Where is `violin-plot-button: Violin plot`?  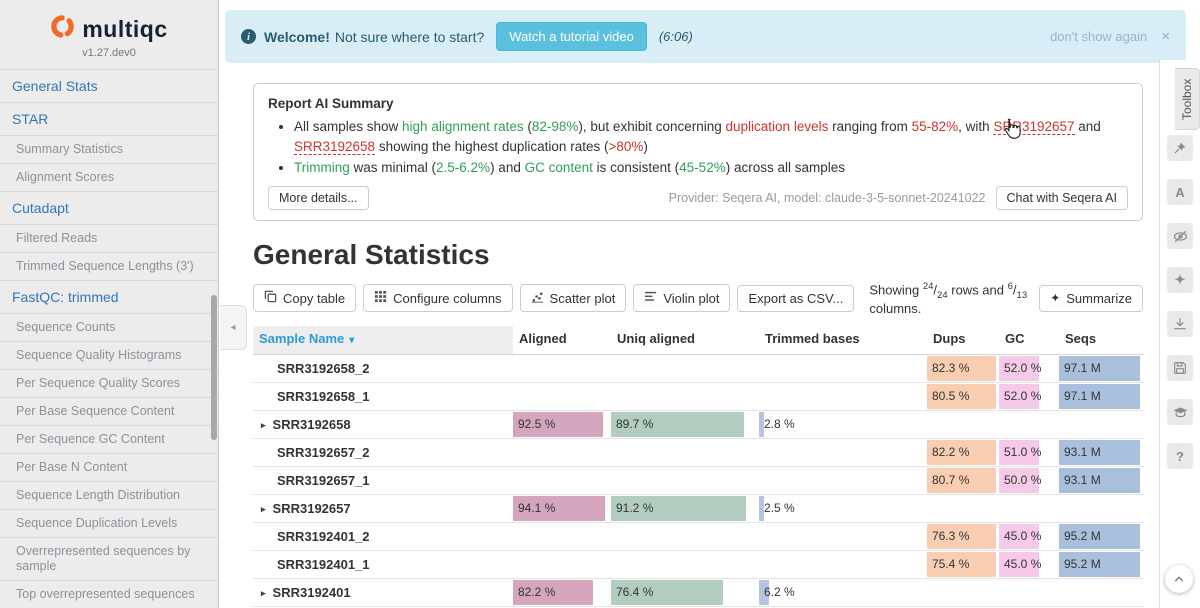
violin-plot-button: Violin plot is located at coordinates (682, 298).